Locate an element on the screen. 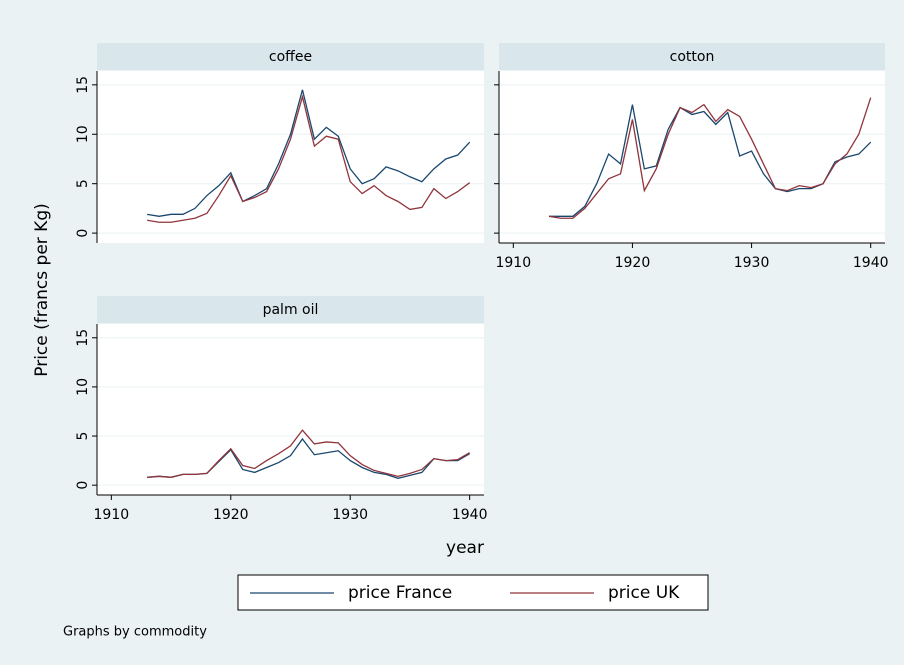  panel-title: palm oil is located at coordinates (291, 310).